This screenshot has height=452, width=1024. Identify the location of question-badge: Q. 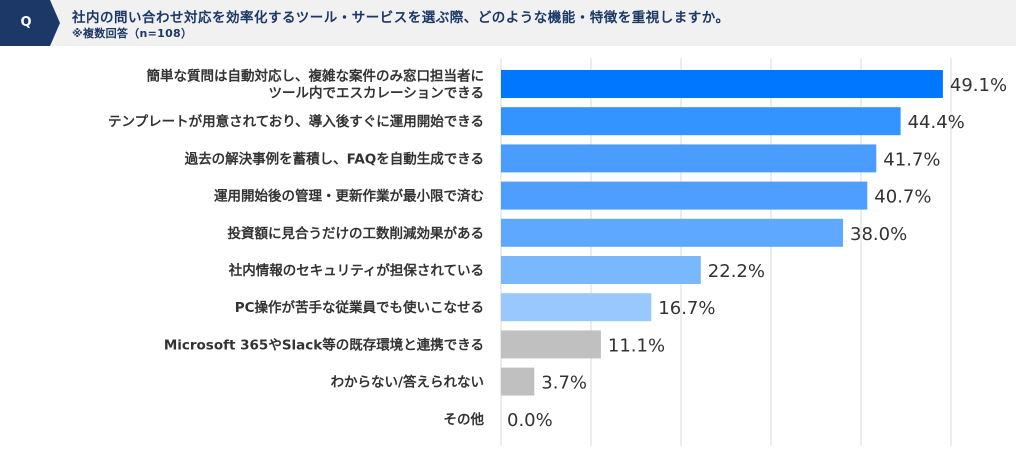
(30, 23).